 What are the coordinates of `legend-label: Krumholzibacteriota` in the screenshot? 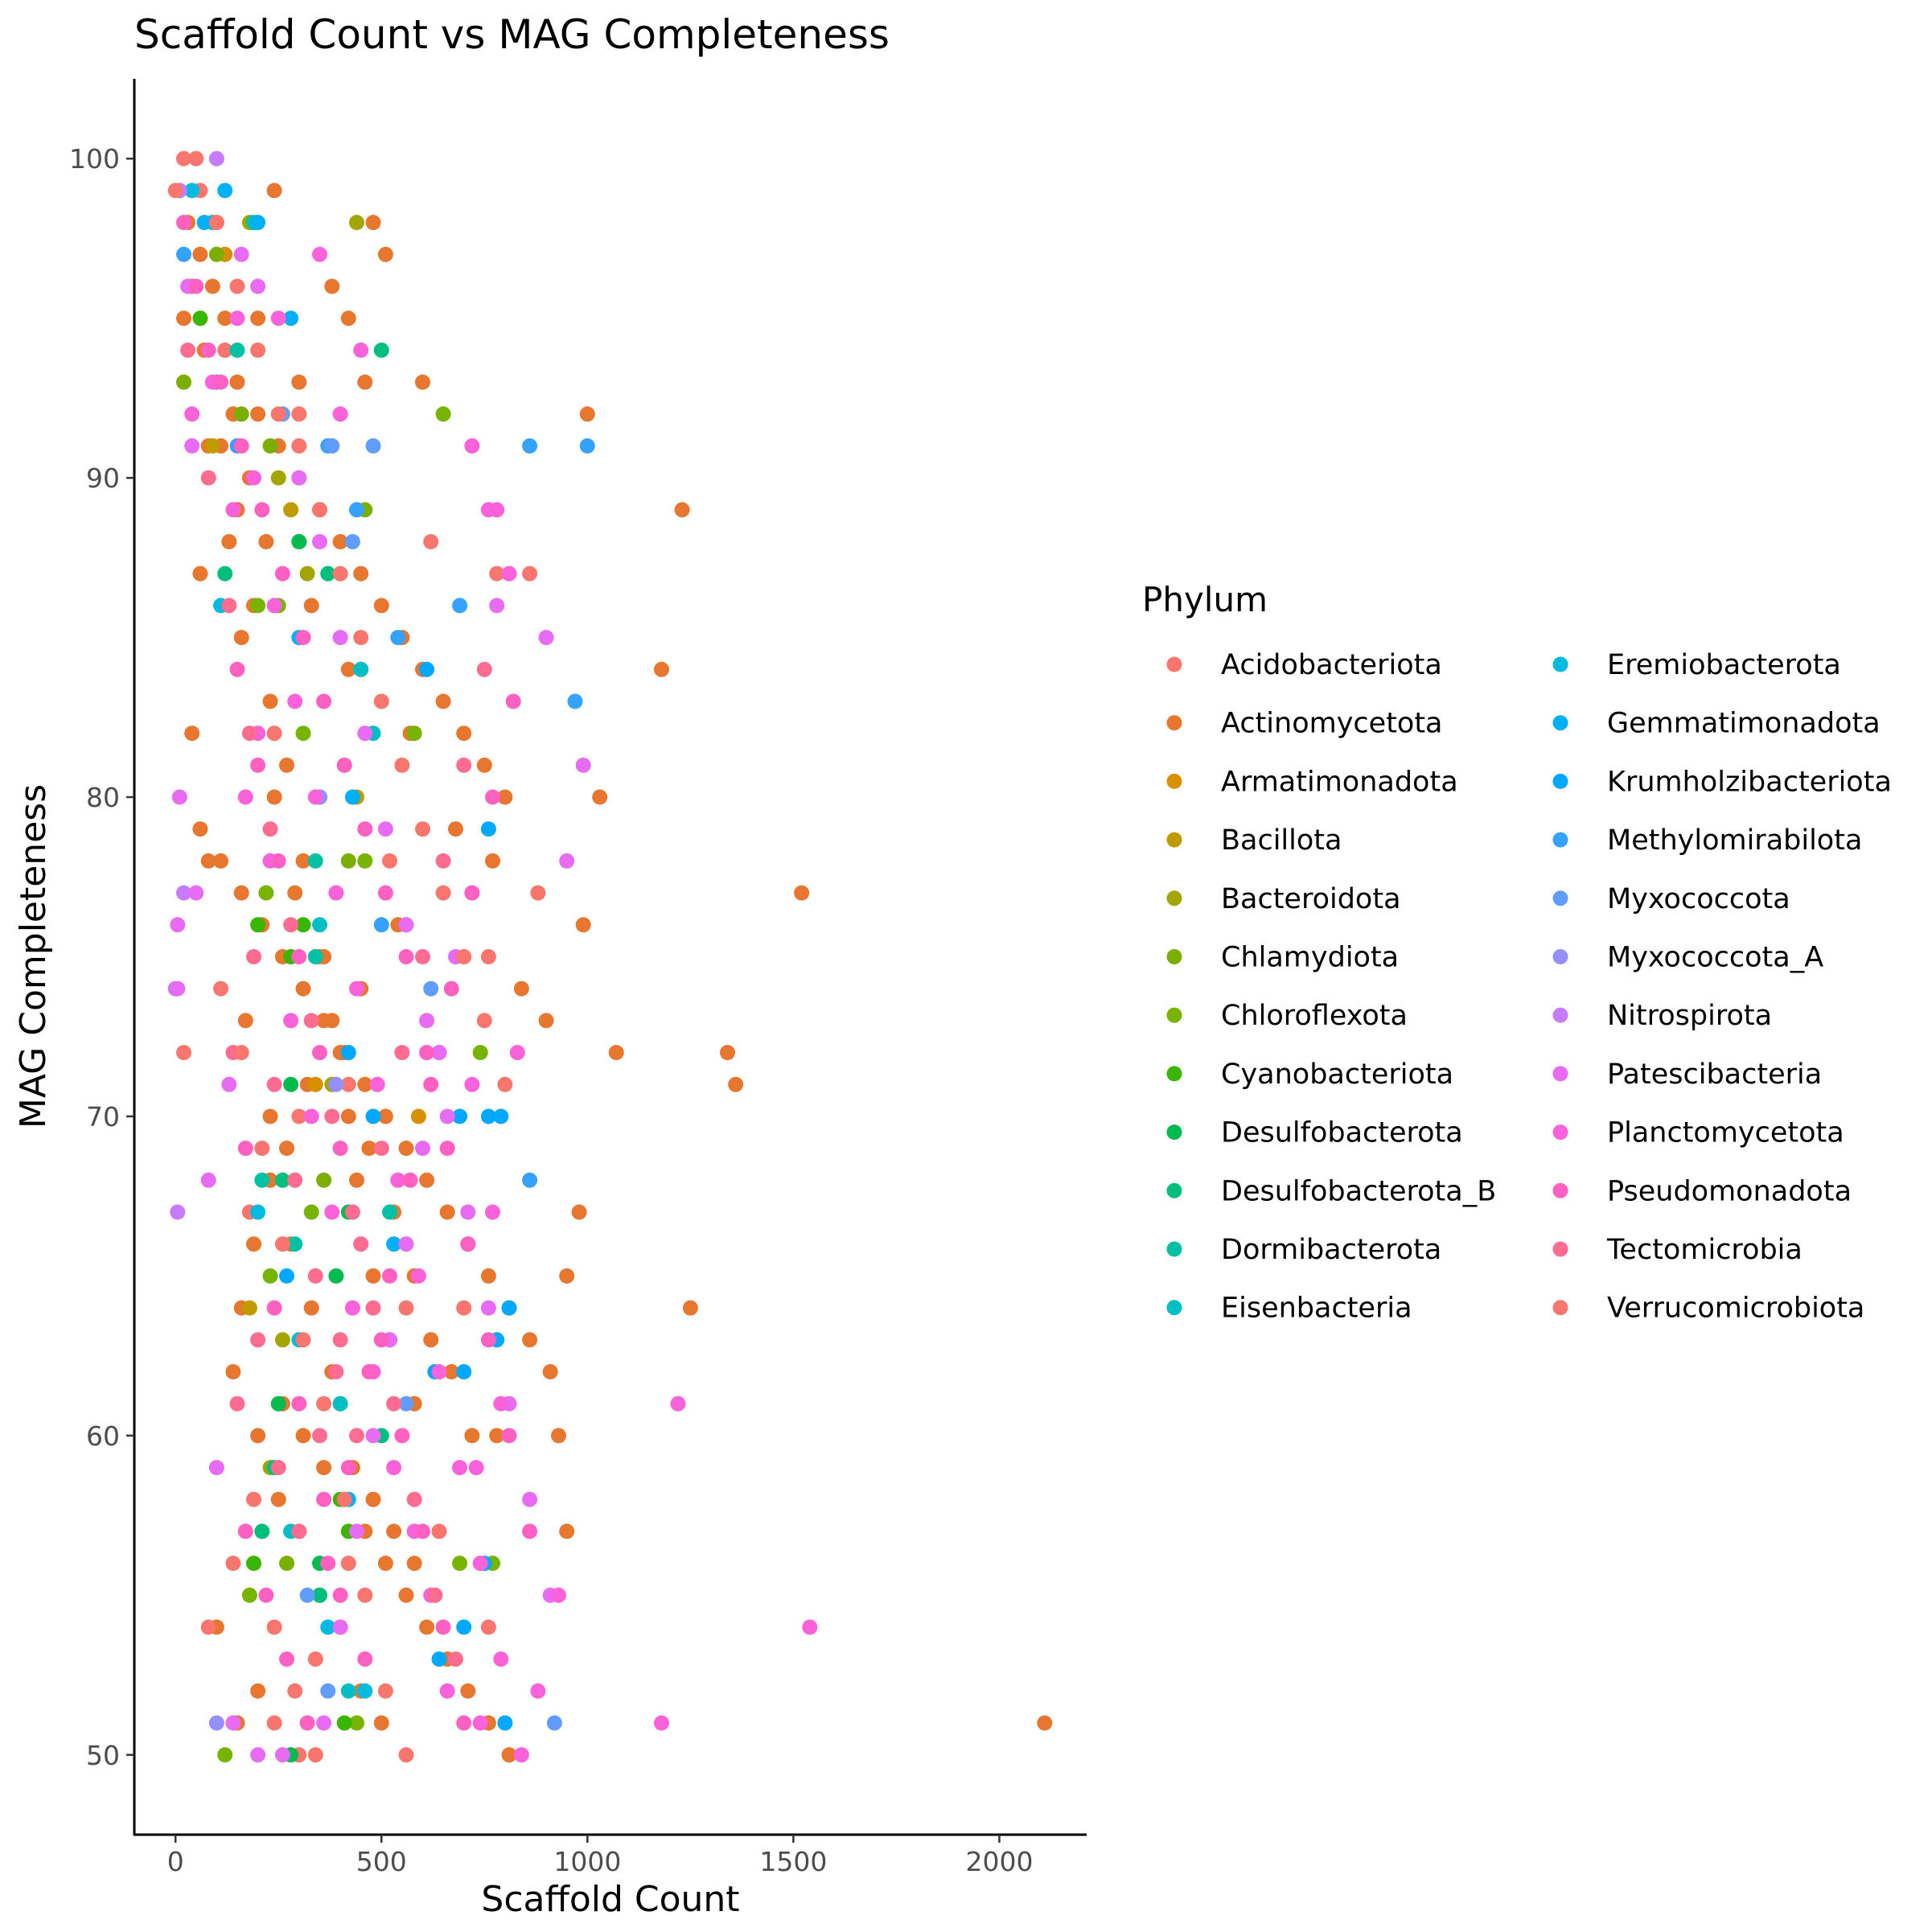 It's located at (1749, 782).